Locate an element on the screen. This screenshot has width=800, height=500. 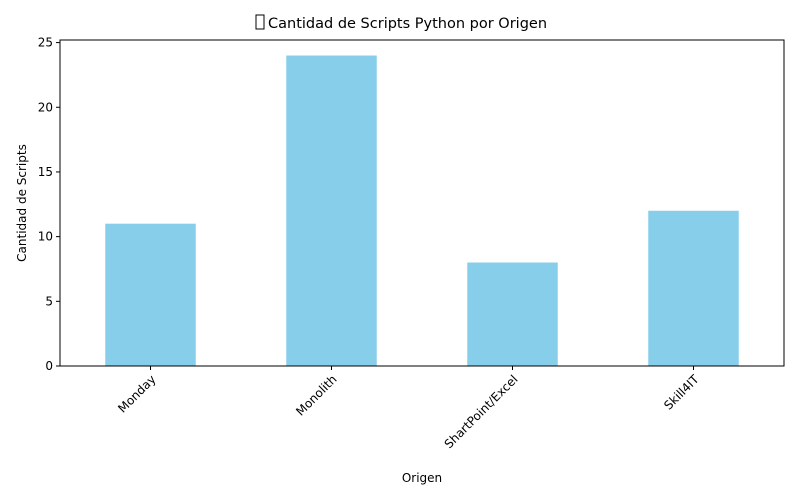
x-tick-label: ShartPoint/Excel is located at coordinates (481, 411).